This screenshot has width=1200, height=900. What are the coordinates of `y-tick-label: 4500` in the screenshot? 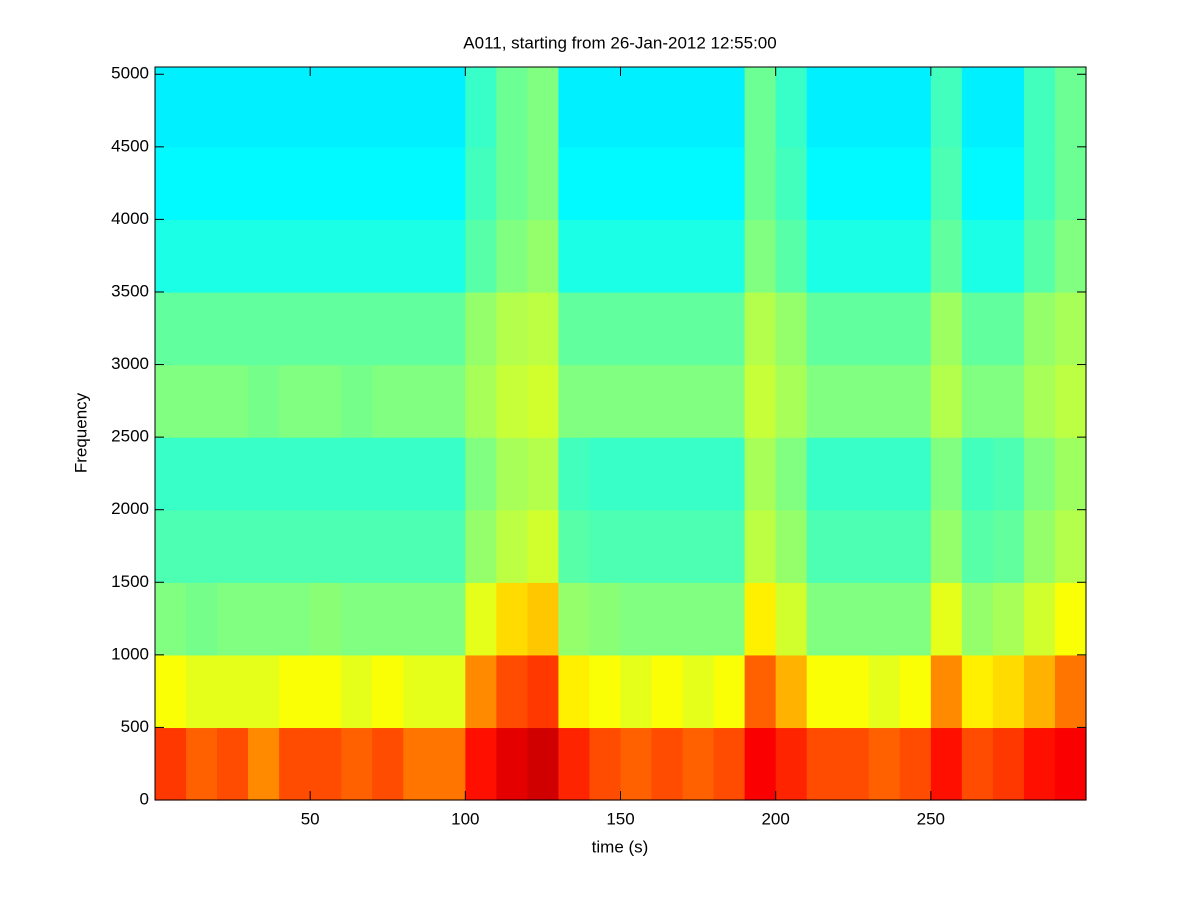 It's located at (130, 145).